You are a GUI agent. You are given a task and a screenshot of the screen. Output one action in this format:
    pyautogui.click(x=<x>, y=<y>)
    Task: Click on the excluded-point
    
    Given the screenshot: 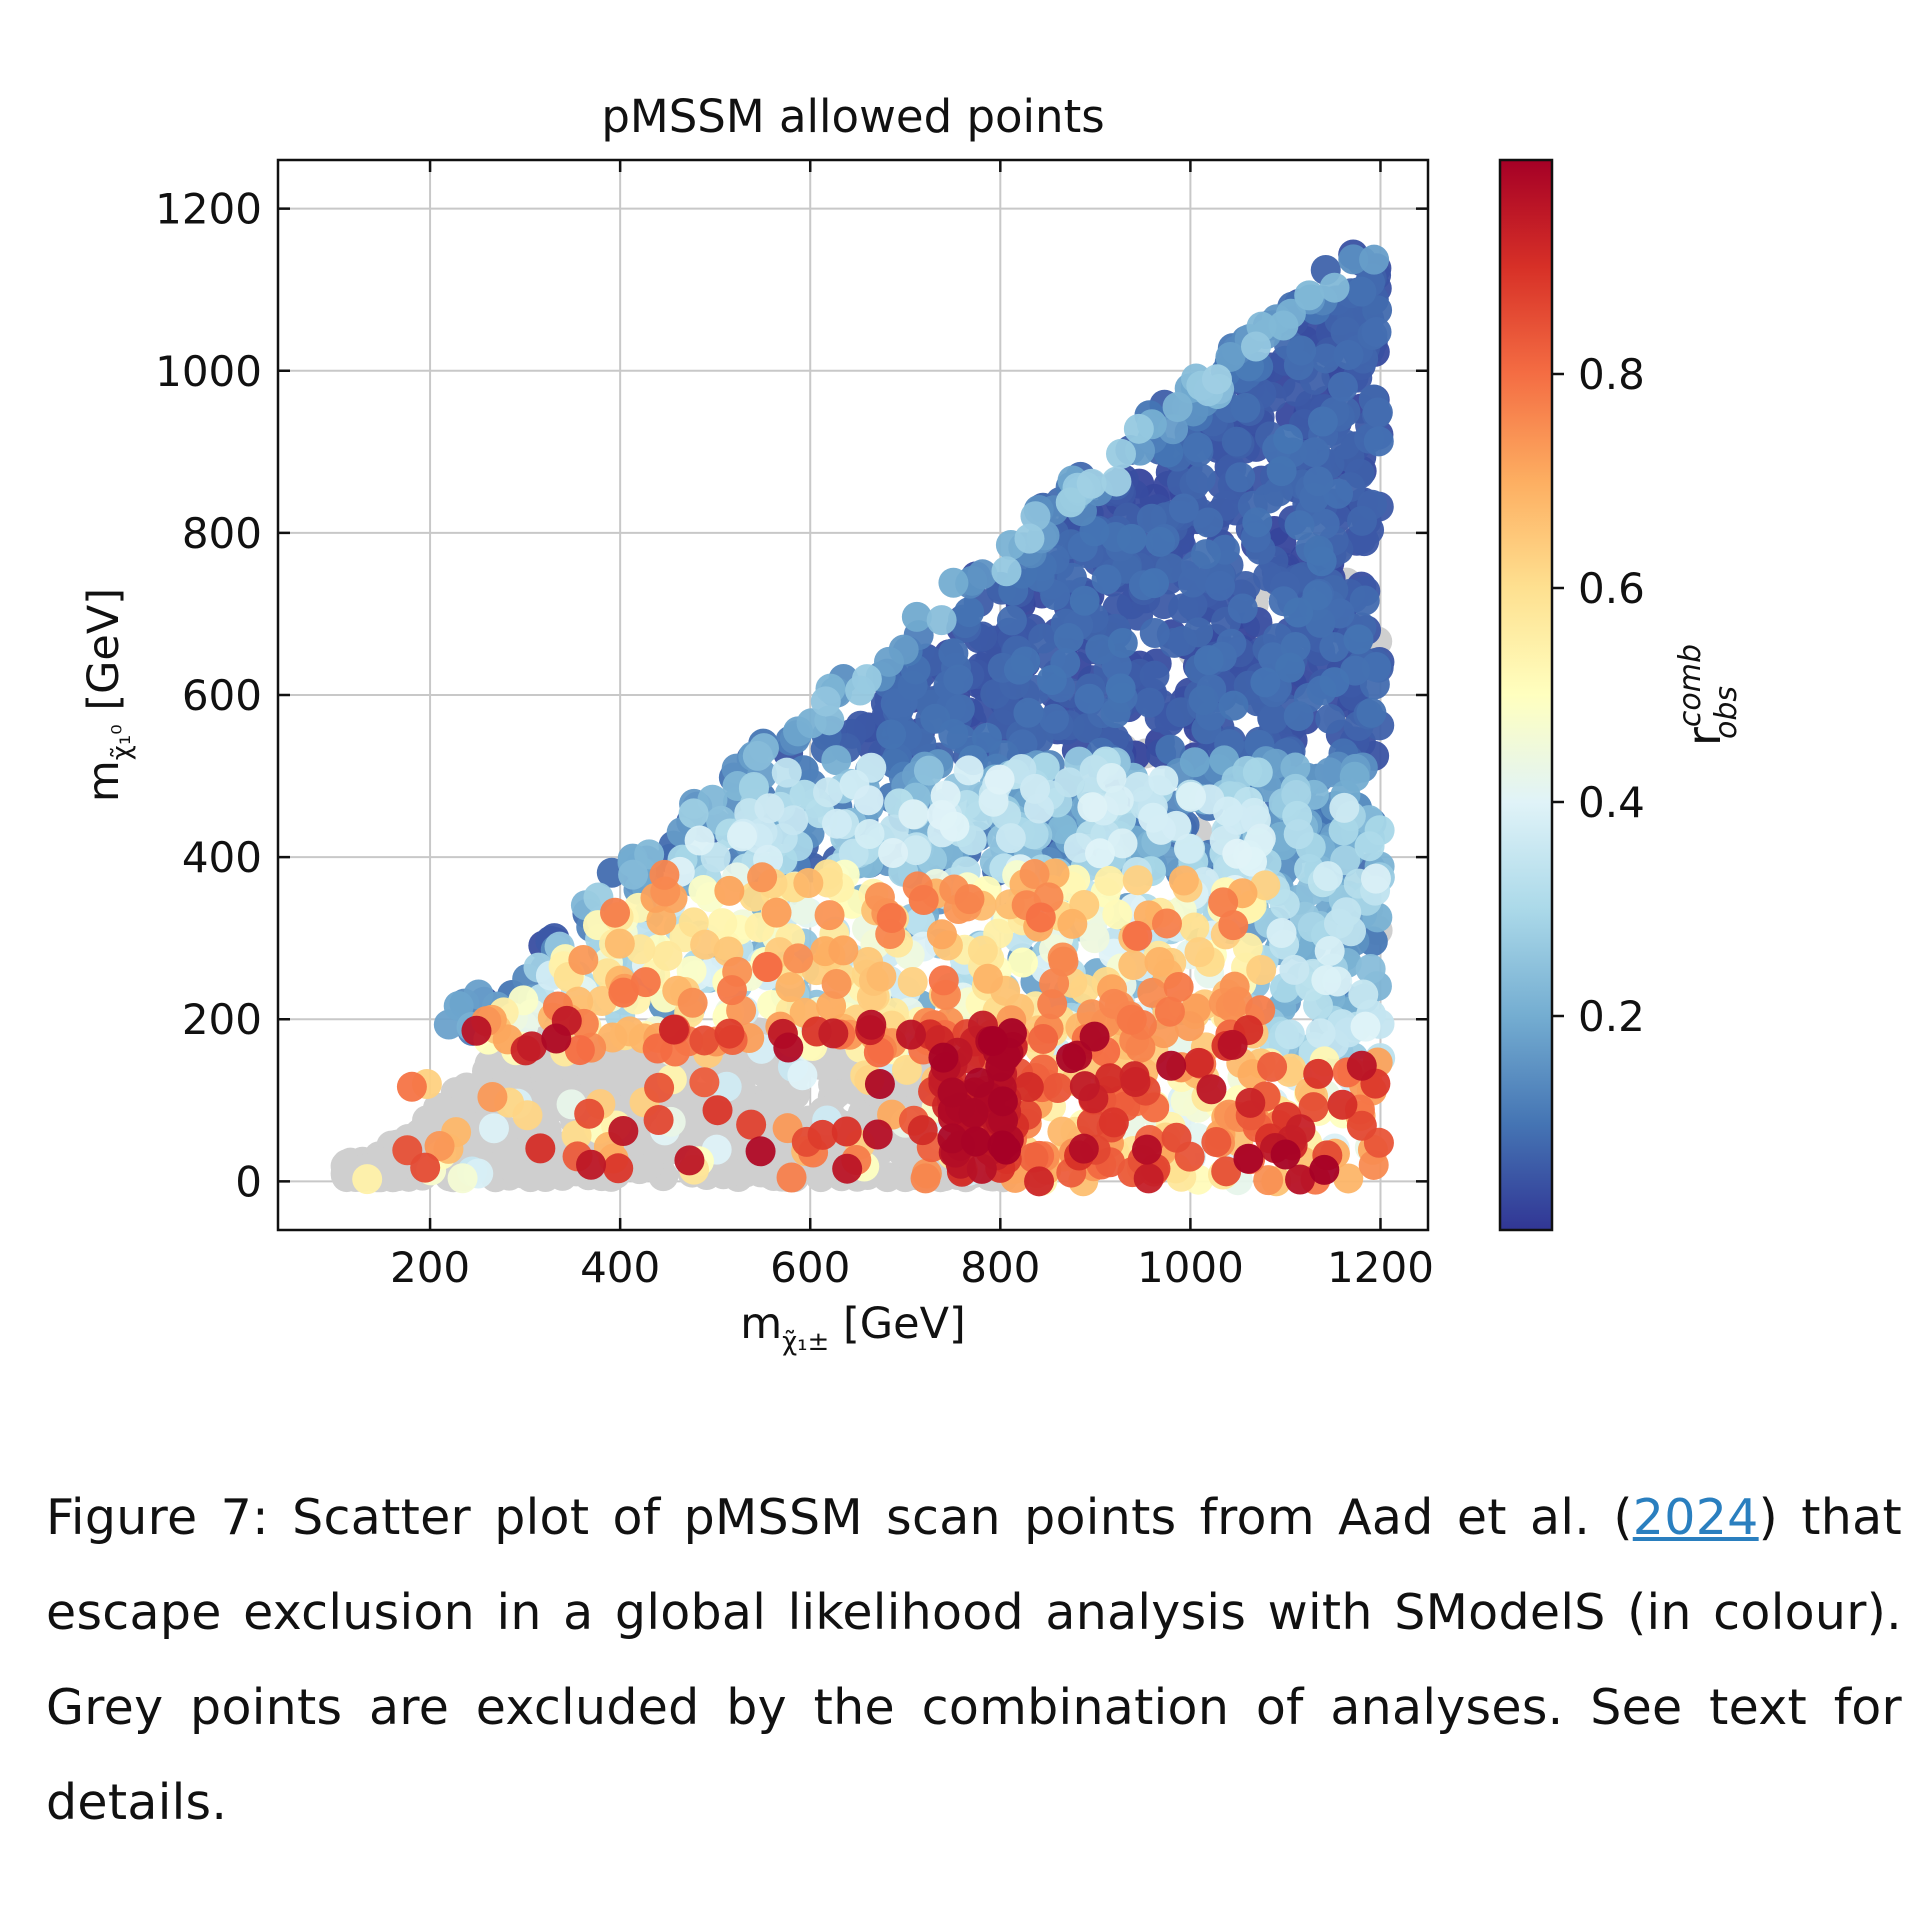 What is the action you would take?
    pyautogui.click(x=537, y=1173)
    